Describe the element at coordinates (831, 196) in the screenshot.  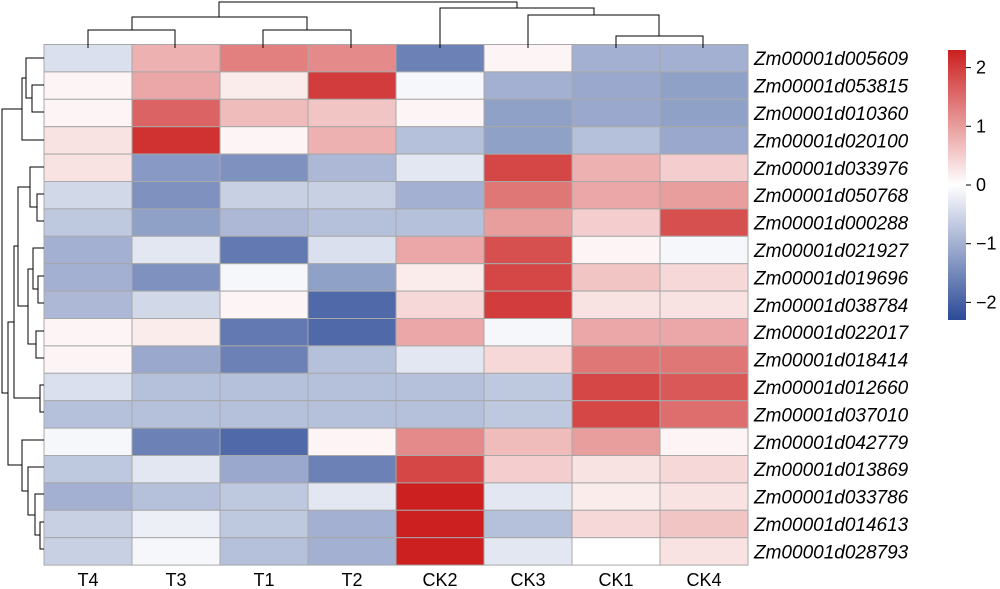
I see `row-label: Zm00001d050768` at that location.